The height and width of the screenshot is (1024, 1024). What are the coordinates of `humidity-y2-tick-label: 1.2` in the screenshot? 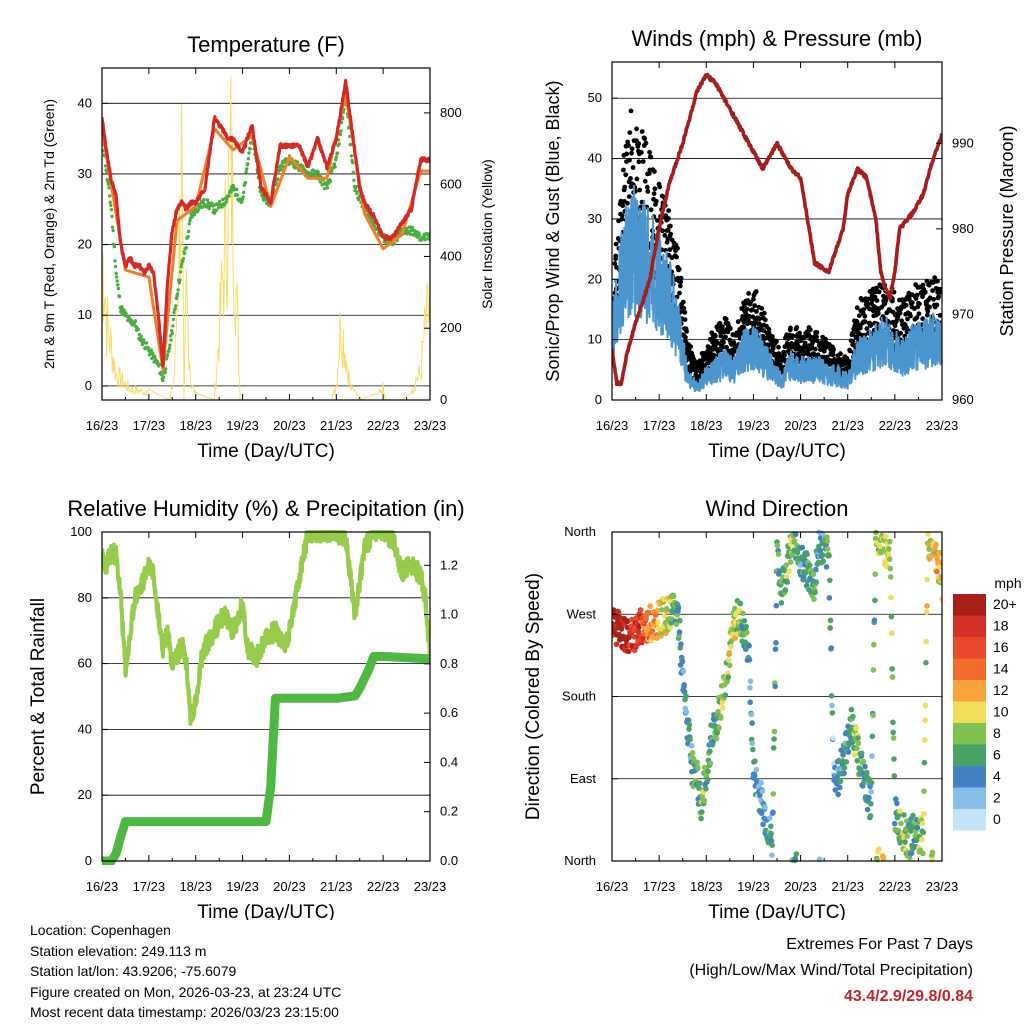 It's located at (449, 564).